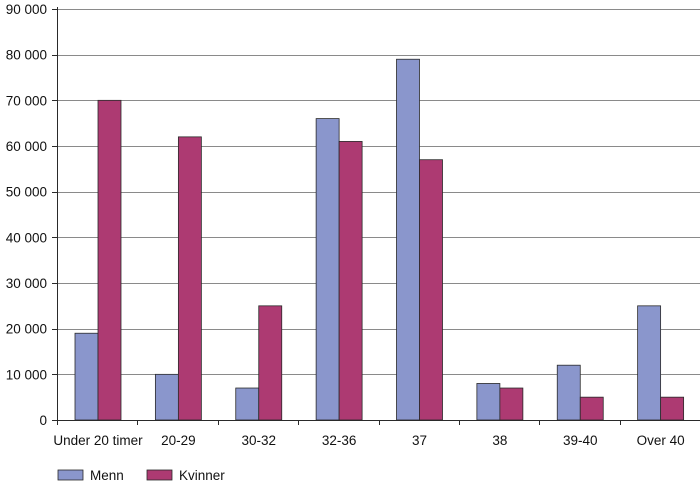 The image size is (700, 485). Describe the element at coordinates (26, 283) in the screenshot. I see `y-tick-label: 30 000` at that location.